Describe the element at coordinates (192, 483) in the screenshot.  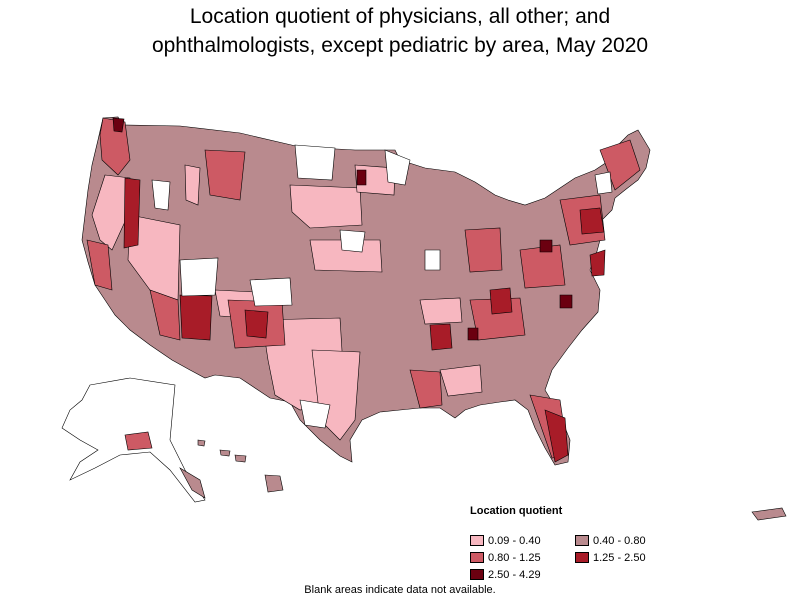
I see `alaska-region-southeast` at that location.